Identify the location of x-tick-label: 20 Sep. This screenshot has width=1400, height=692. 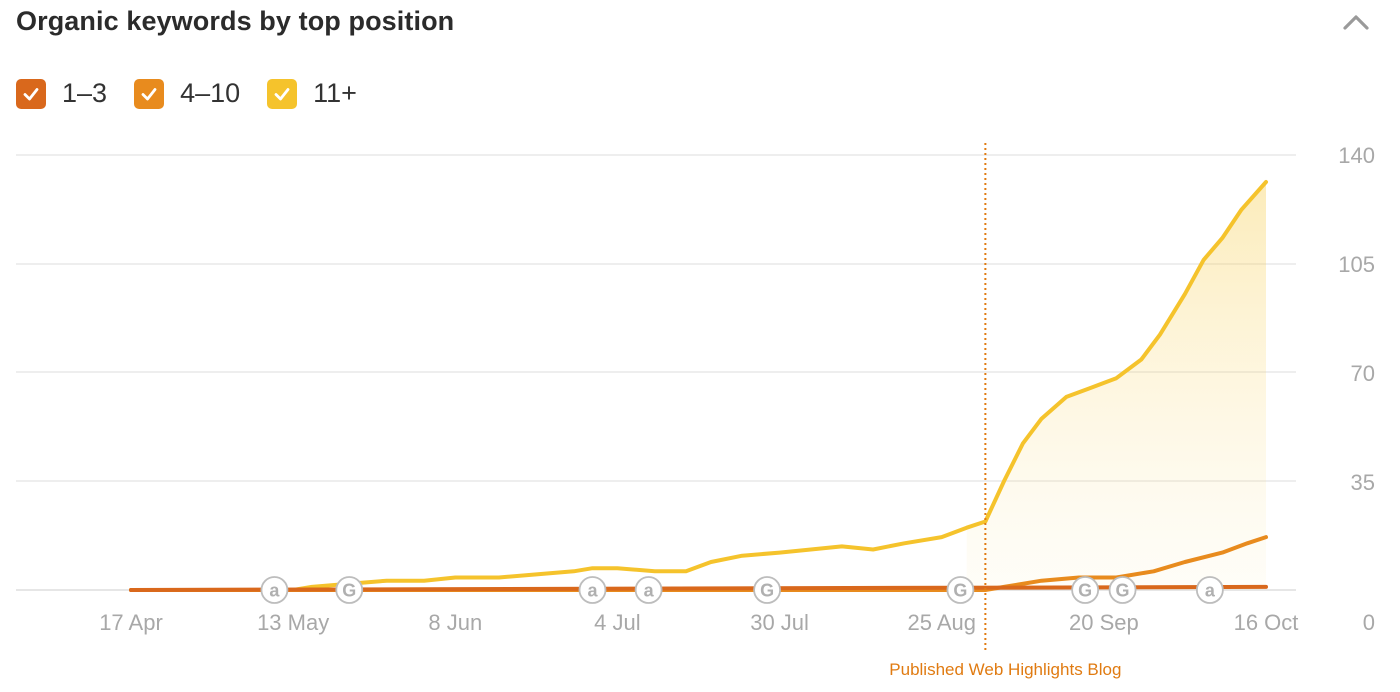
(1104, 622).